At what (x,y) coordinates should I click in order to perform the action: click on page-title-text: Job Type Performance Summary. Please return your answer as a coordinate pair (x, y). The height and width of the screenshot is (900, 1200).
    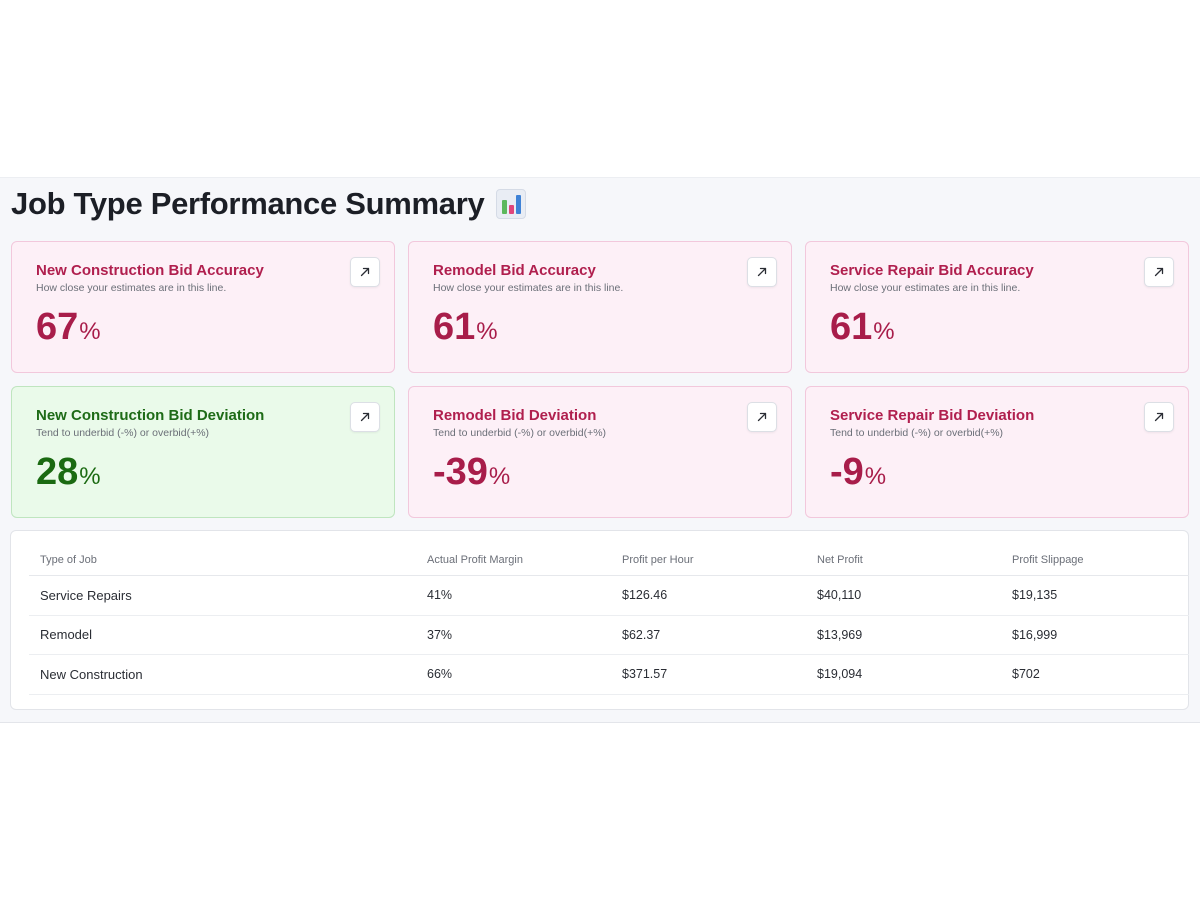
    Looking at the image, I should click on (248, 203).